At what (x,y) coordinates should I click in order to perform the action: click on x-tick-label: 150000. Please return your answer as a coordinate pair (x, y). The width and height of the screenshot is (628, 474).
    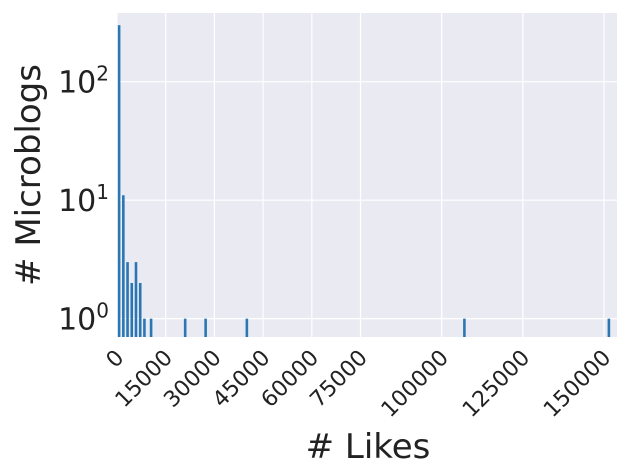
    Looking at the image, I should click on (577, 384).